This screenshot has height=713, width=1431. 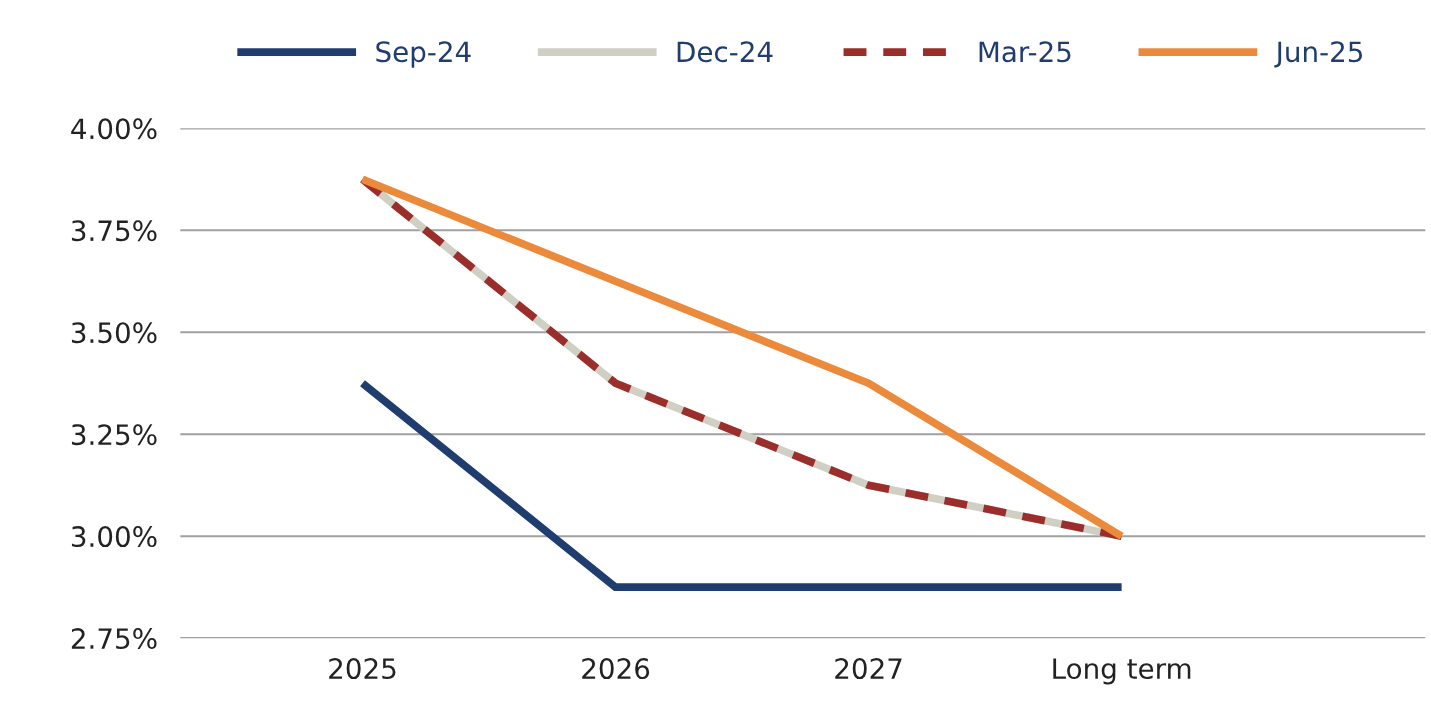 I want to click on x-tick-label: Long term, so click(x=1122, y=671).